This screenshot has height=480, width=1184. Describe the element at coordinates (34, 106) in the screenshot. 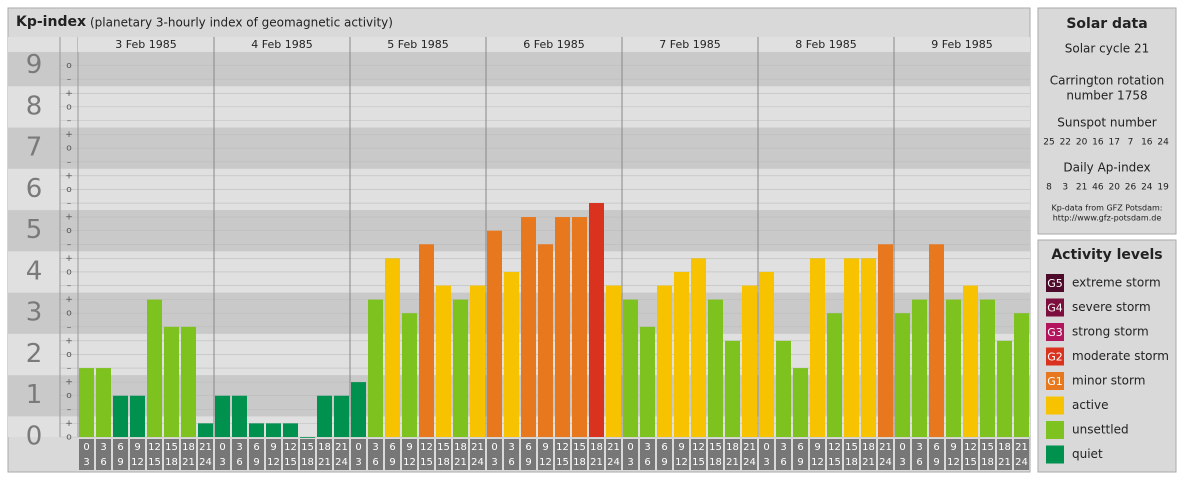

I see `y-tick-label: 8` at that location.